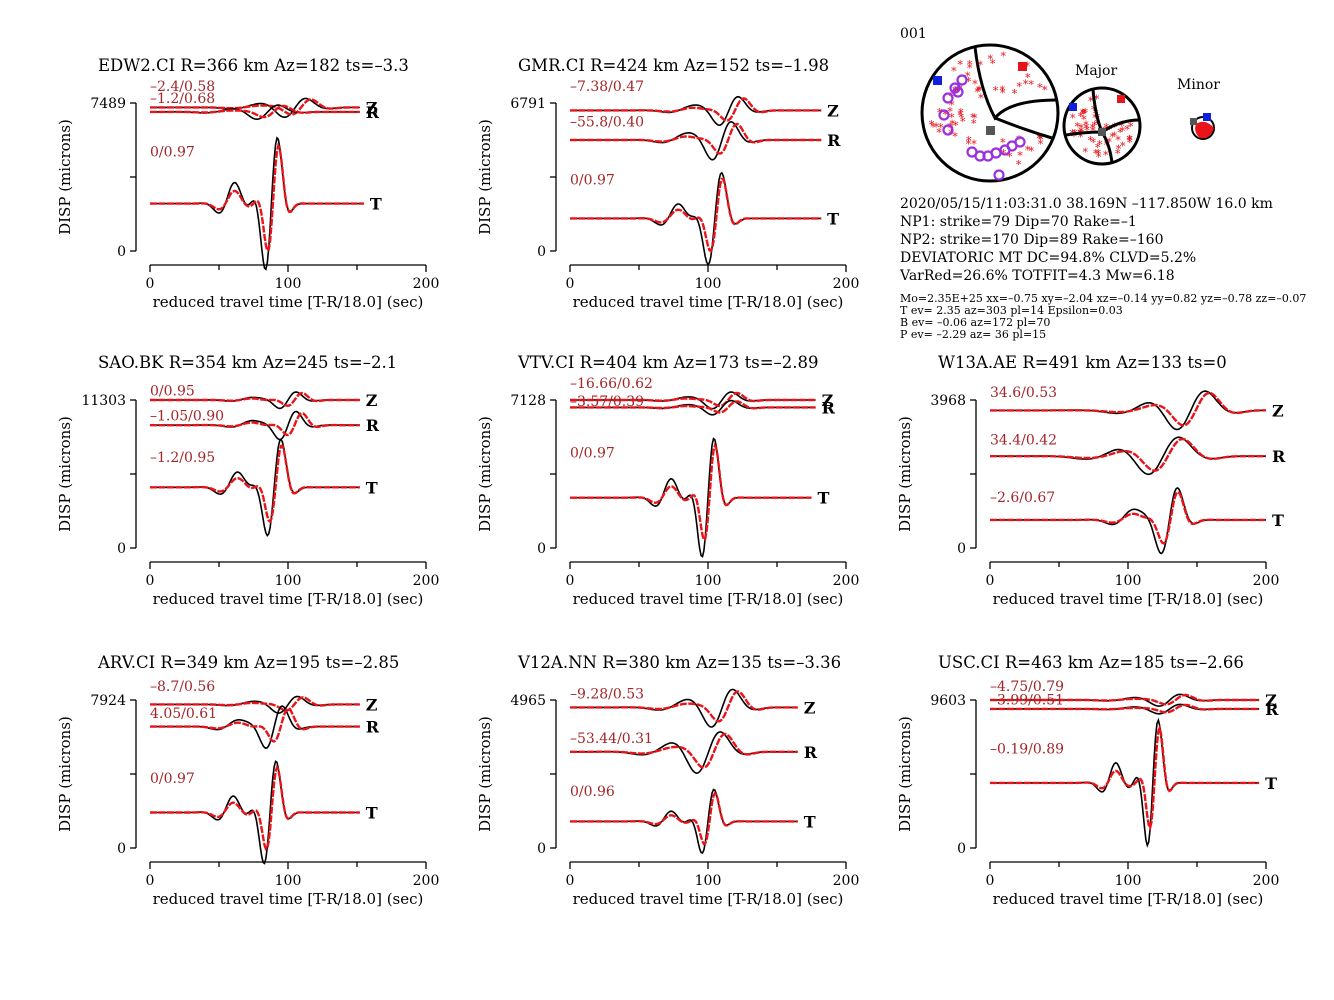 The height and width of the screenshot is (1000, 1334). I want to click on y-tick-label: 7924, so click(108, 701).